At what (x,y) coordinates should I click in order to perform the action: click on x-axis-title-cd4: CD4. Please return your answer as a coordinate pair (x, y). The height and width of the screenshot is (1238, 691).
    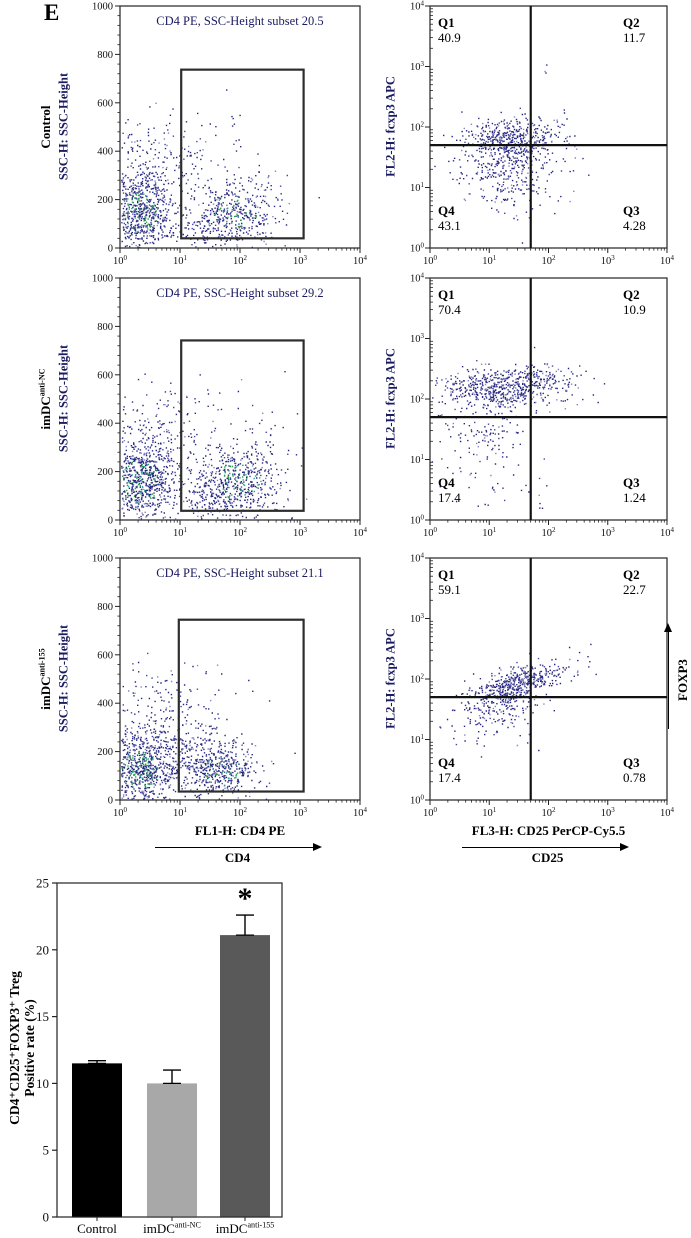
    Looking at the image, I should click on (237, 857).